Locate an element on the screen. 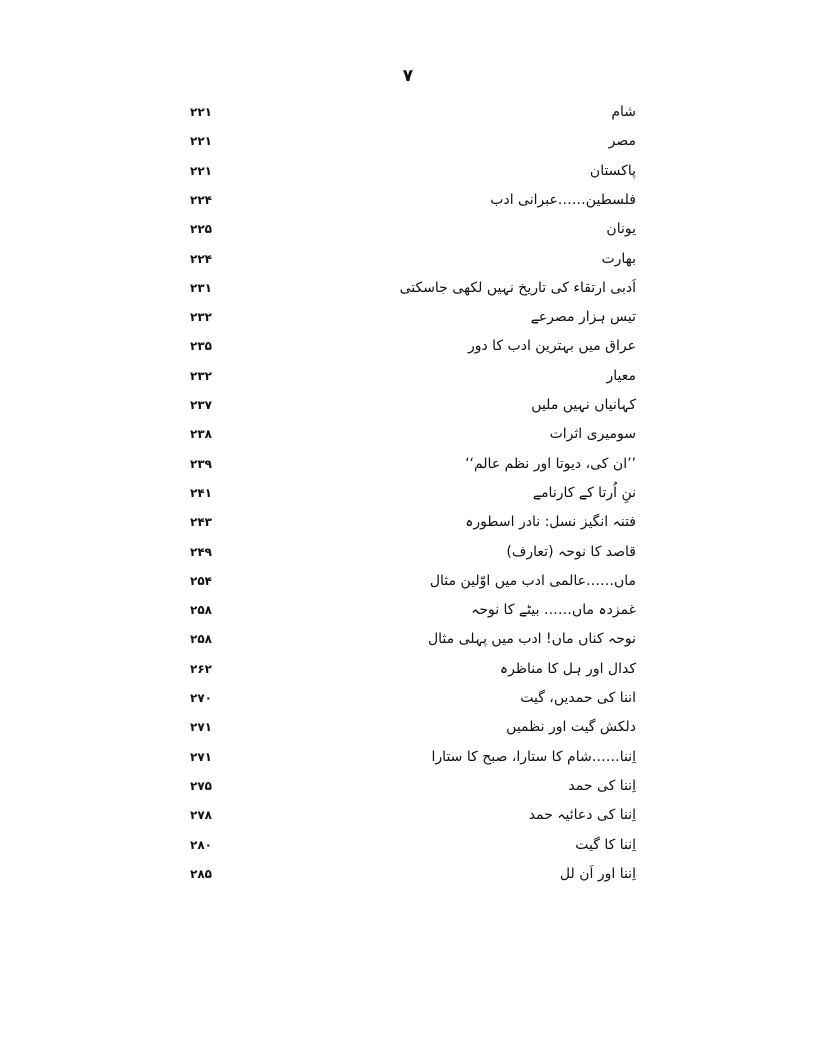 This screenshot has height=1056, width=816. entry-title: ننِ اُرتا کے کارنامے is located at coordinates (584, 492).